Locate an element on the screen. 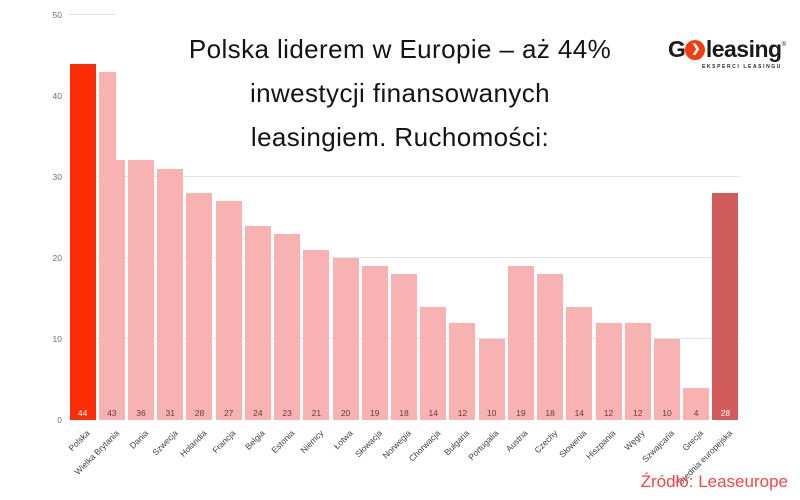  bar-Norwegia: 18 is located at coordinates (404, 347).